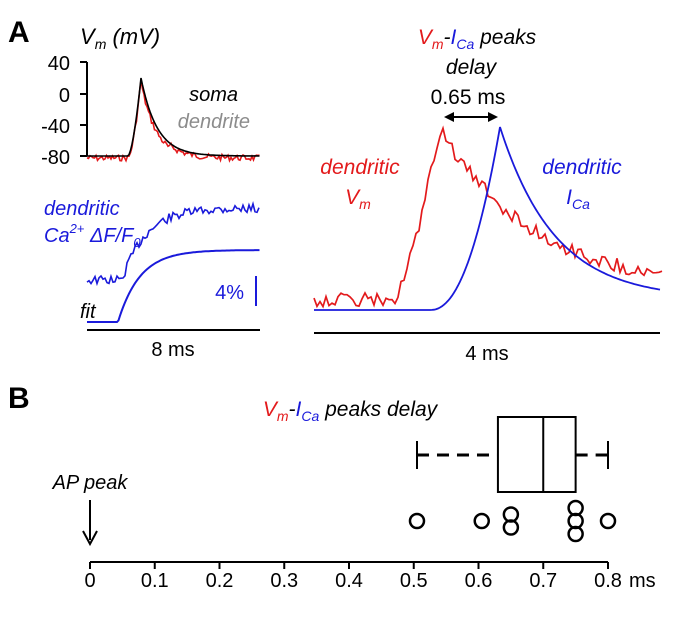 The width and height of the screenshot is (678, 619). What do you see at coordinates (90, 483) in the screenshot?
I see `ap-peak-label: AP peak` at bounding box center [90, 483].